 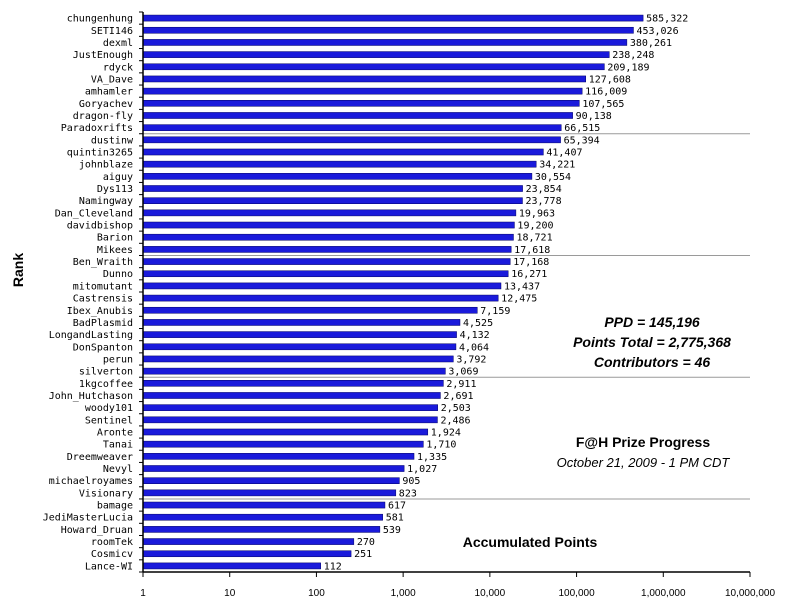 I want to click on category-label: SETI146, so click(x=112, y=31).